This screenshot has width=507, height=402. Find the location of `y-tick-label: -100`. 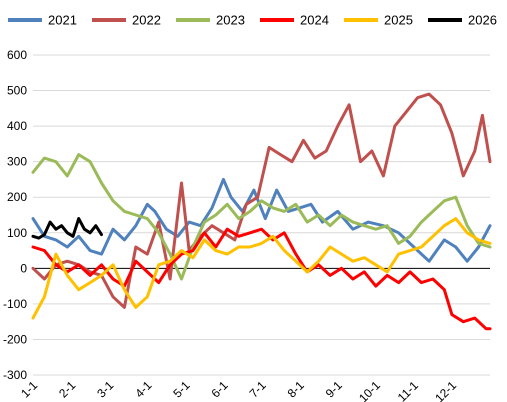

y-tick-label: -100 is located at coordinates (15, 304).